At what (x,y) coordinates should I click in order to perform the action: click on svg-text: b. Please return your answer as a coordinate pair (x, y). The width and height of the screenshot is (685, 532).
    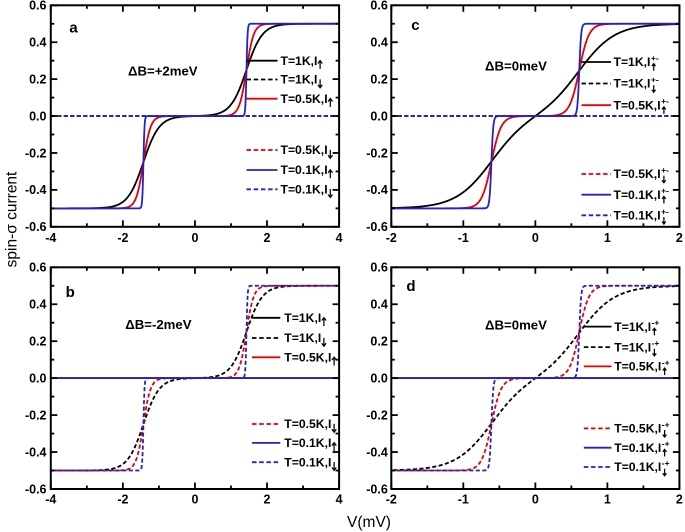
    Looking at the image, I should click on (70, 292).